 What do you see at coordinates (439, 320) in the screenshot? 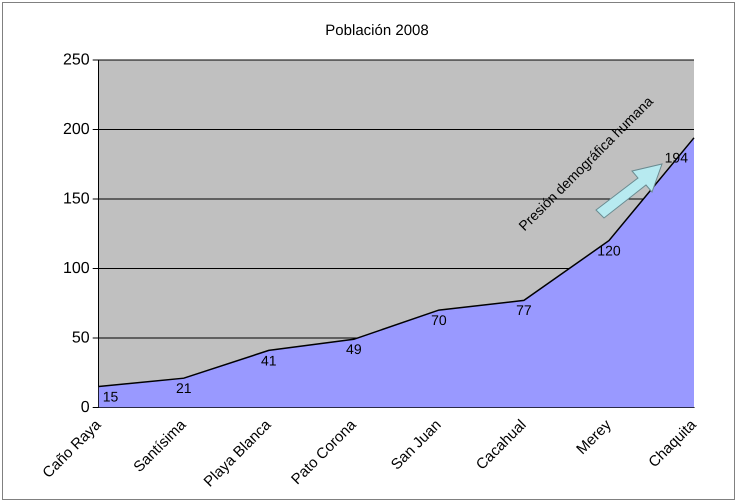
I see `data-label: 70` at bounding box center [439, 320].